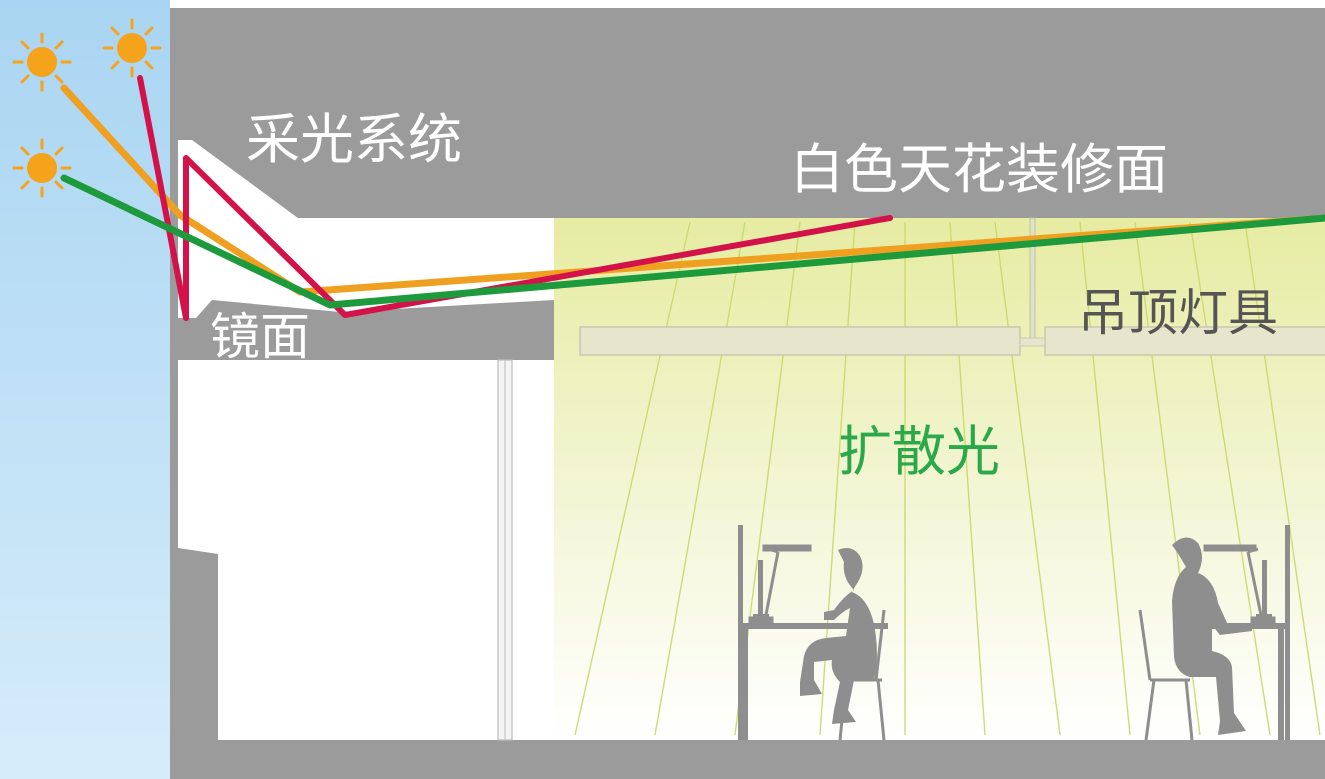 Image resolution: width=1325 pixels, height=779 pixels. I want to click on desk-lamp-icon, so click(780, 584).